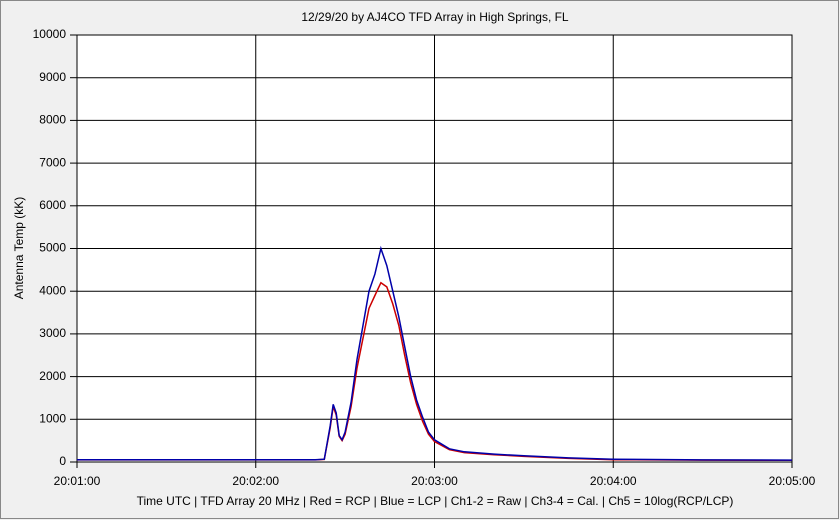 The width and height of the screenshot is (840, 520). Describe the element at coordinates (52, 248) in the screenshot. I see `y-tick-label: 5000` at that location.